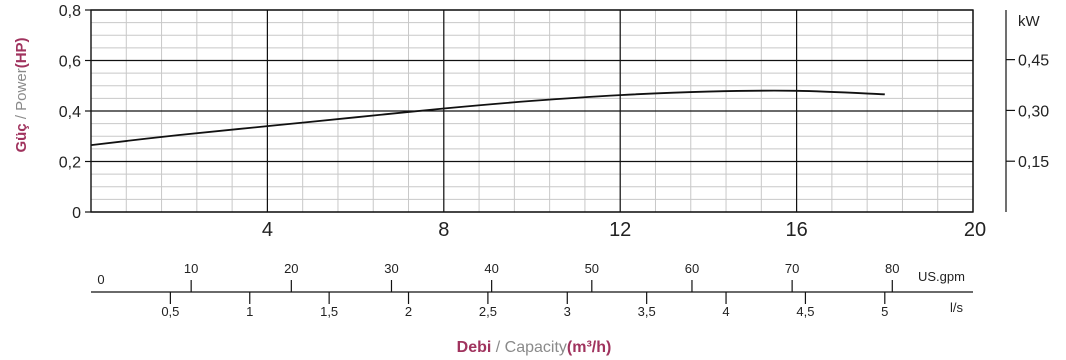 This screenshot has height=360, width=1066. Describe the element at coordinates (792, 268) in the screenshot. I see `gpm-tick-label: 70` at that location.